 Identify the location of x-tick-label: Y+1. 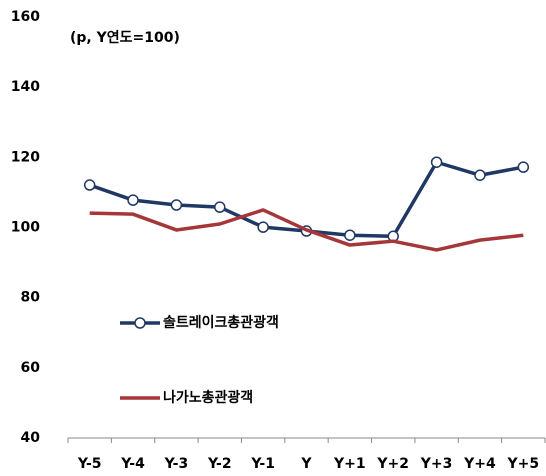
(349, 464).